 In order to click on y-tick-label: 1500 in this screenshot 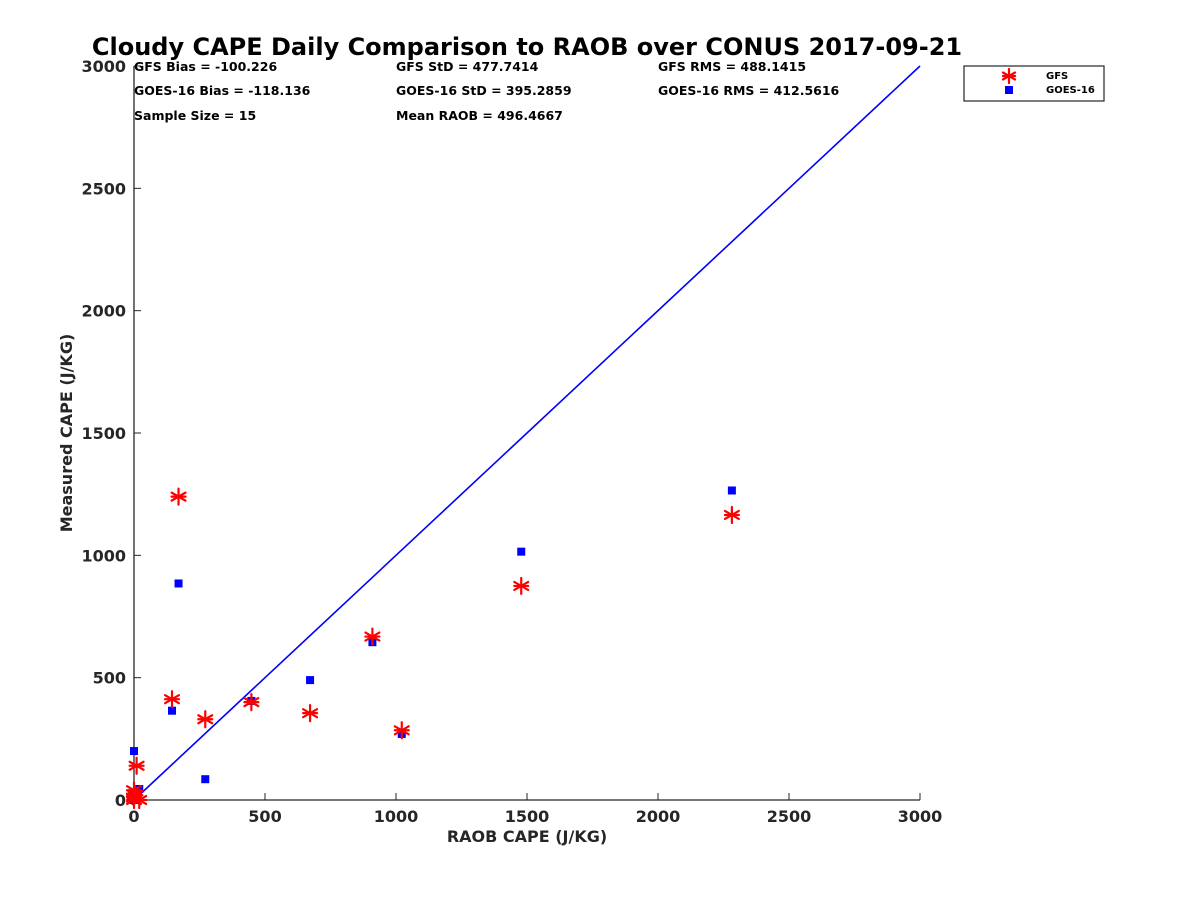, I will do `click(103, 433)`.